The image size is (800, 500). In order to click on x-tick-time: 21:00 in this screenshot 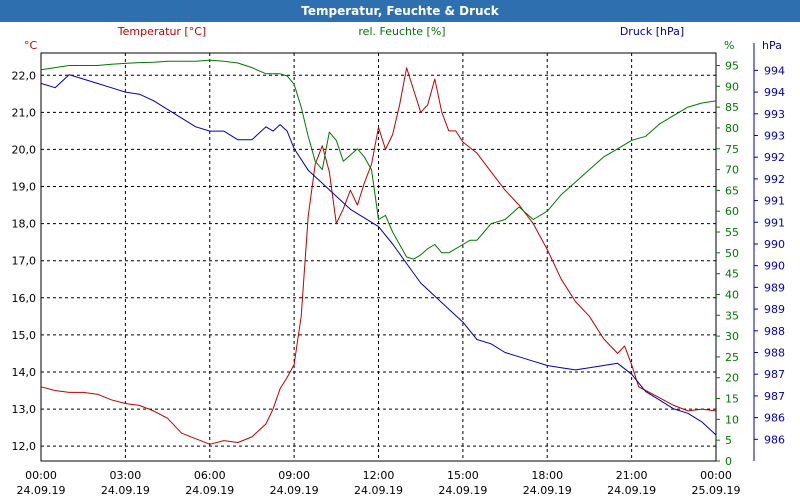, I will do `click(632, 475)`.